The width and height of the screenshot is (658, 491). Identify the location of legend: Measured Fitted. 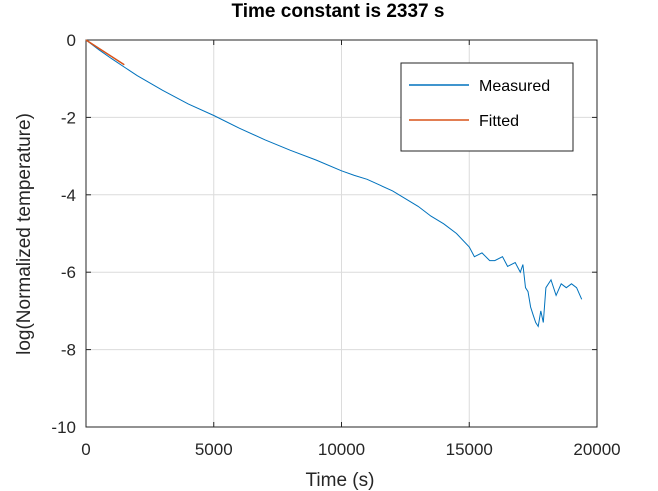
(487, 107).